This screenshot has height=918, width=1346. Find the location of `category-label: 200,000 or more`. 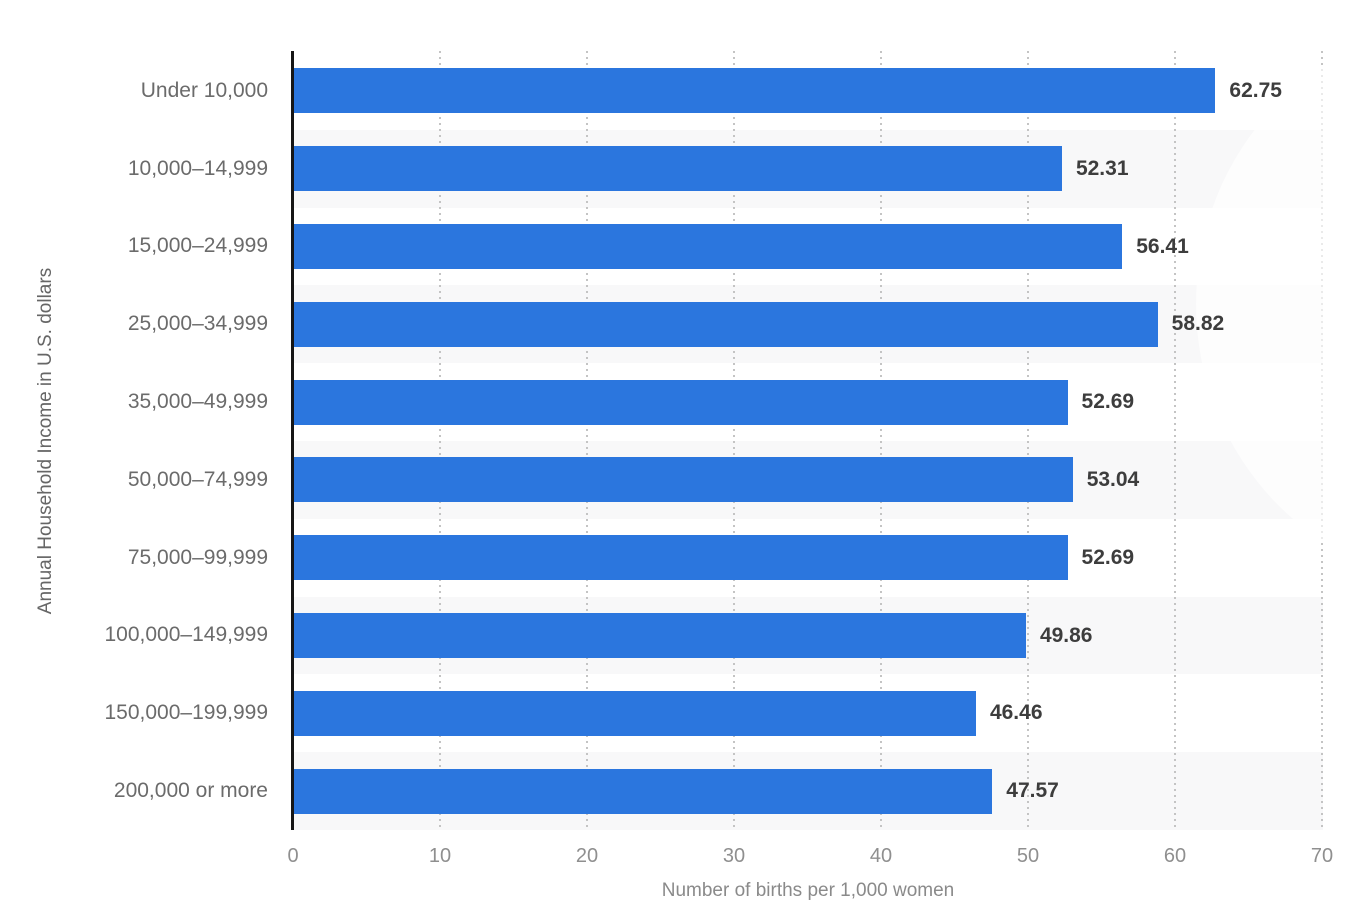

category-label: 200,000 or more is located at coordinates (190, 791).